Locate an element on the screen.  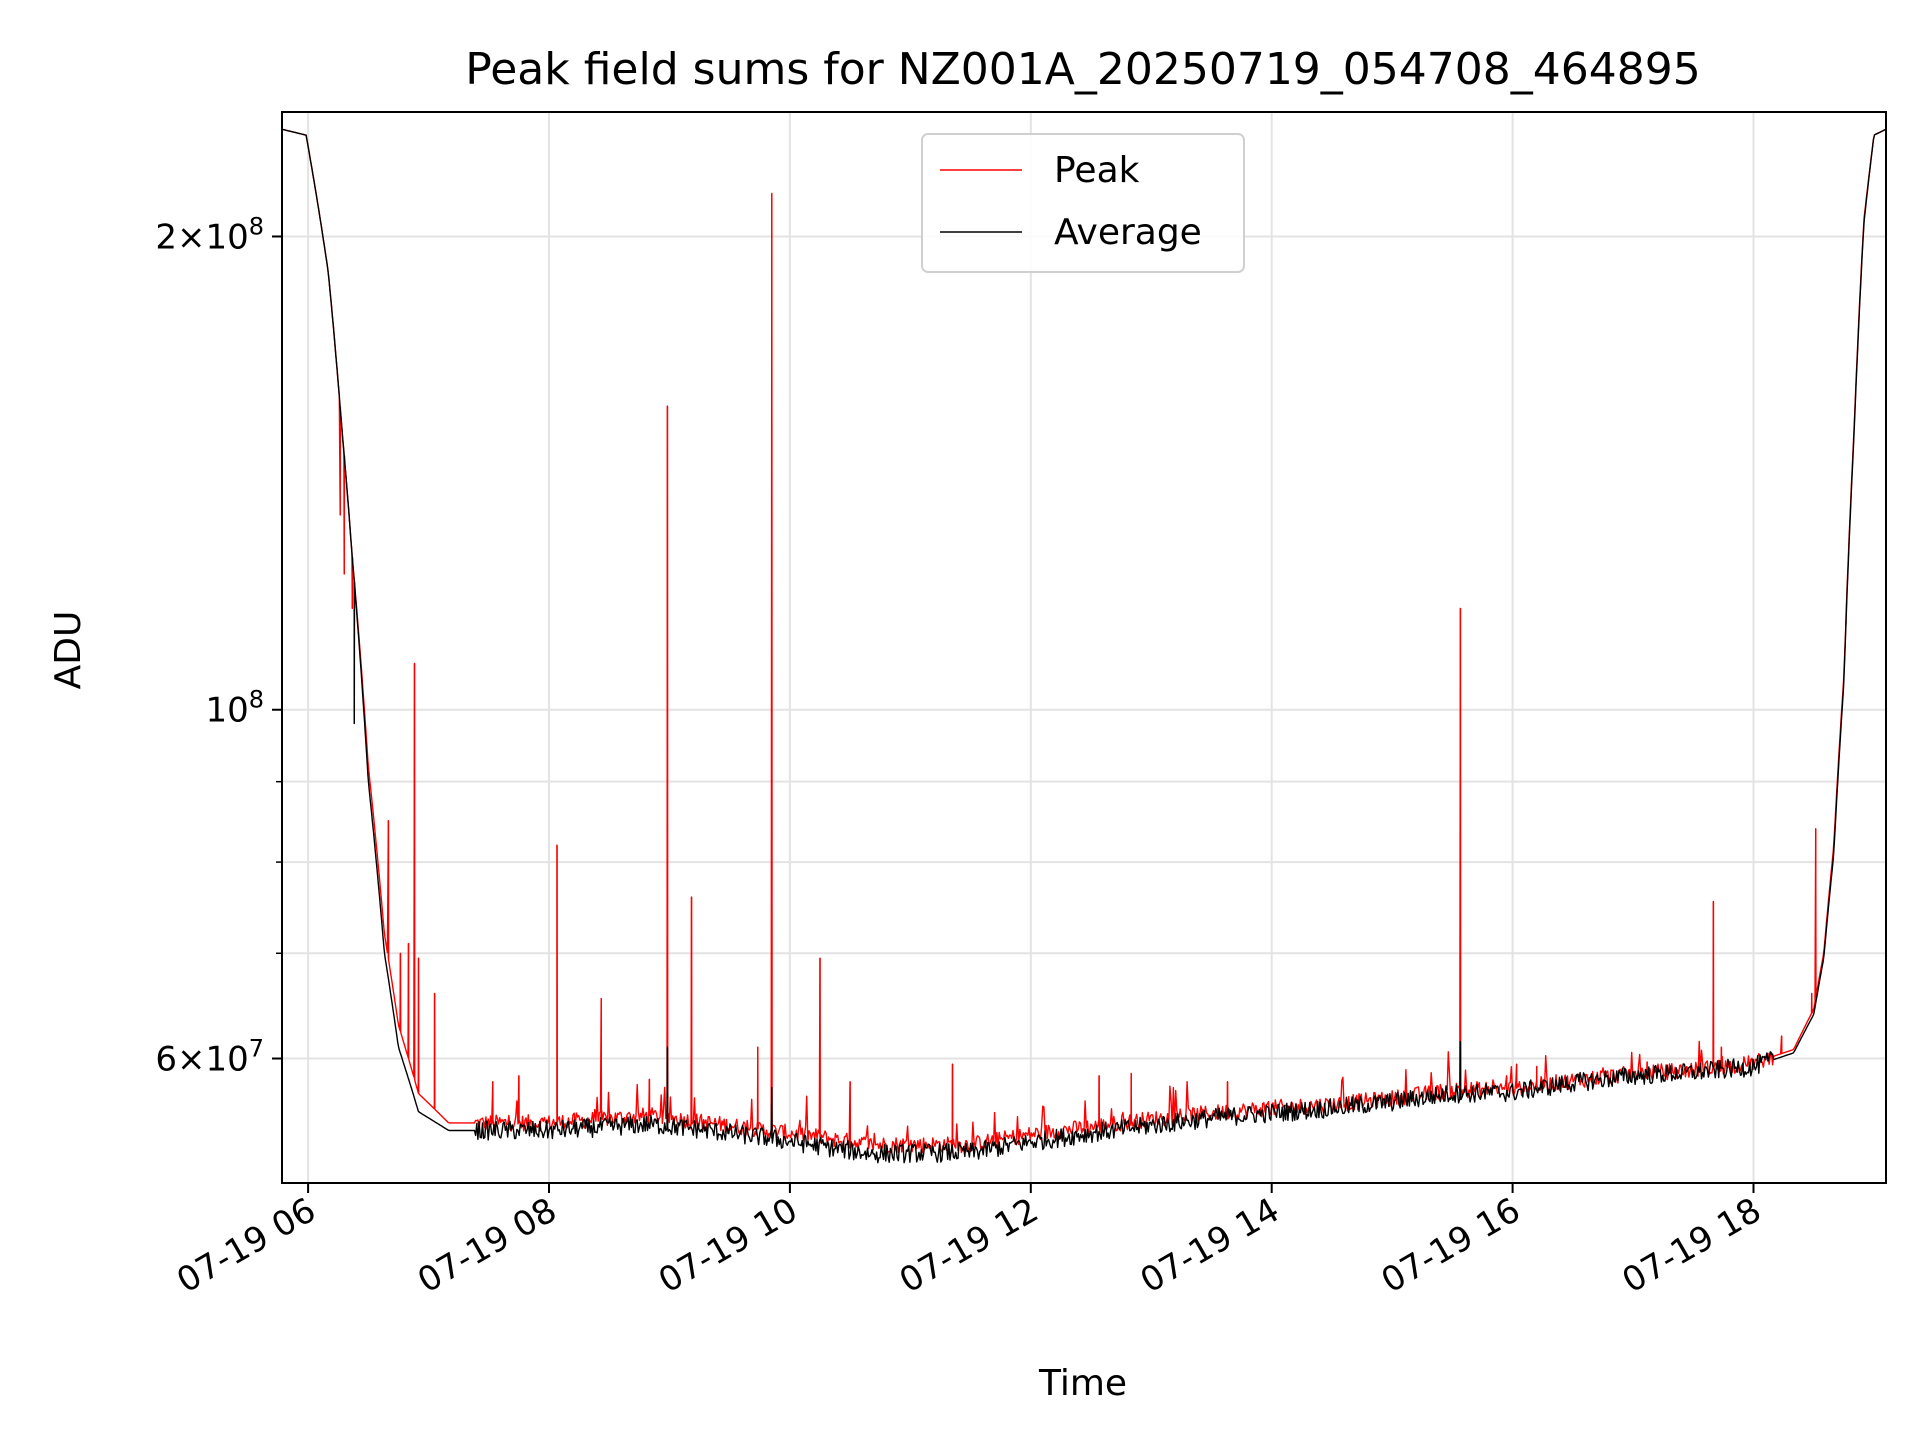
y-axis-label: ADU is located at coordinates (68, 650).